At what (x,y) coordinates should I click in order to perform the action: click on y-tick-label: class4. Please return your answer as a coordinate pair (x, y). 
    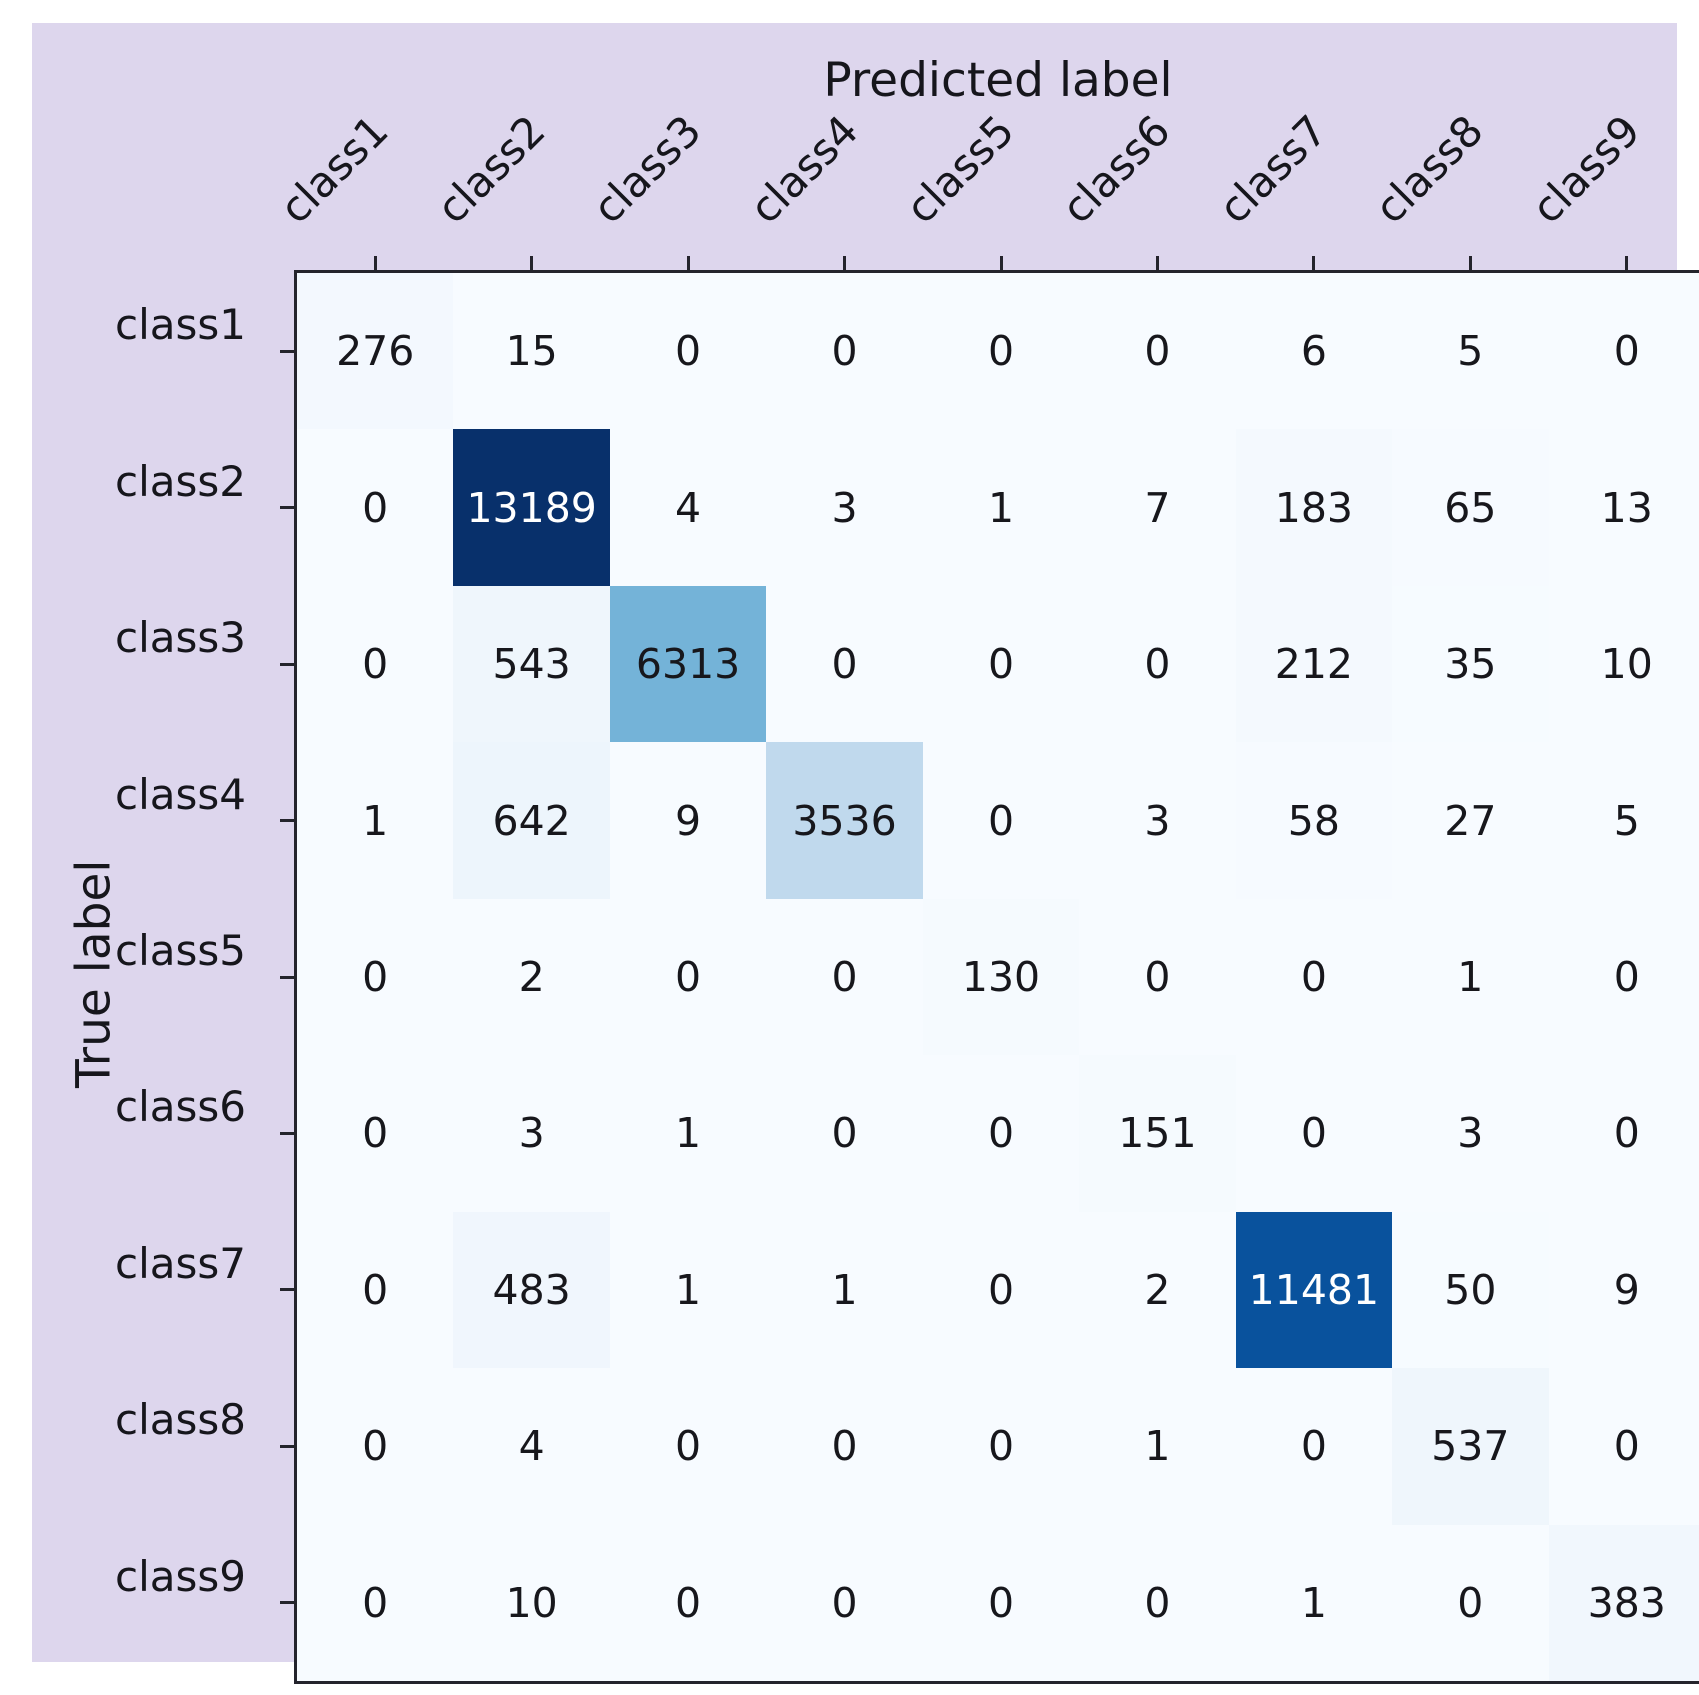
    Looking at the image, I should click on (180, 794).